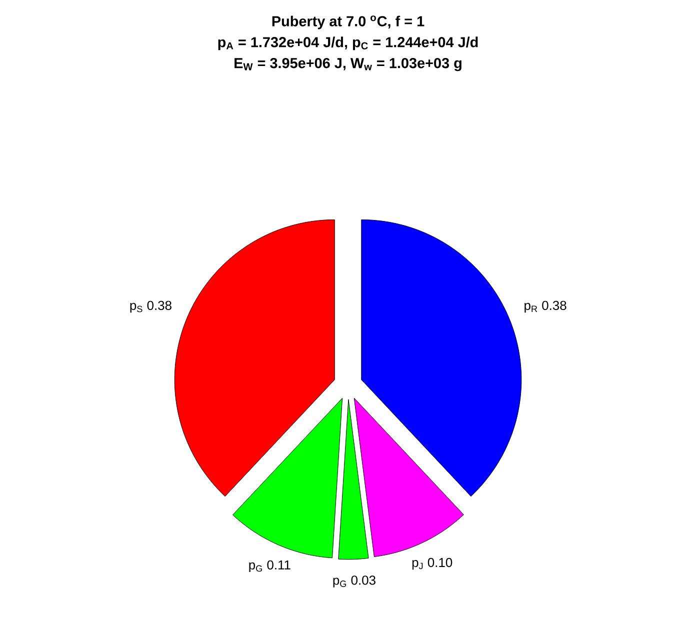  What do you see at coordinates (531, 307) in the screenshot?
I see `slice-label: p$_{R}$` at bounding box center [531, 307].